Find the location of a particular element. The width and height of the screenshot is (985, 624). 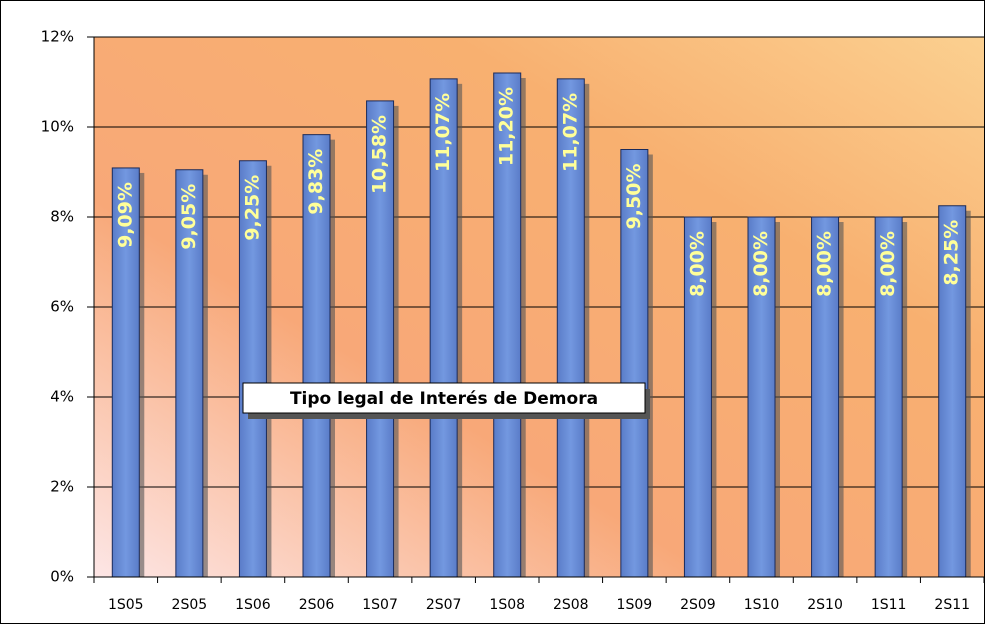

y-tick-label: 12% is located at coordinates (57, 37).